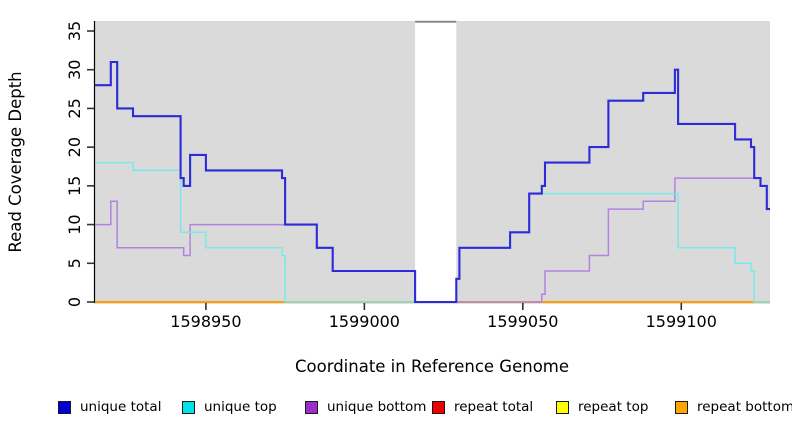  What do you see at coordinates (15, 161) in the screenshot?
I see `y-axis-title: Read Coverage Depth` at bounding box center [15, 161].